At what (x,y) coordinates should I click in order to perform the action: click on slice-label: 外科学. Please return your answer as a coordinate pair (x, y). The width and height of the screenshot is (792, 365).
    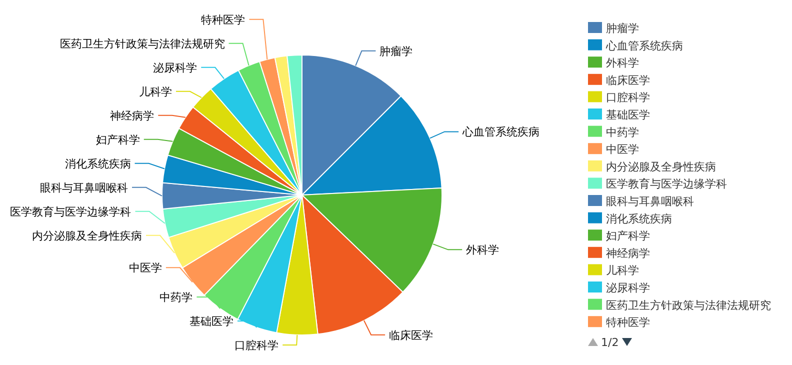
    Looking at the image, I should click on (483, 250).